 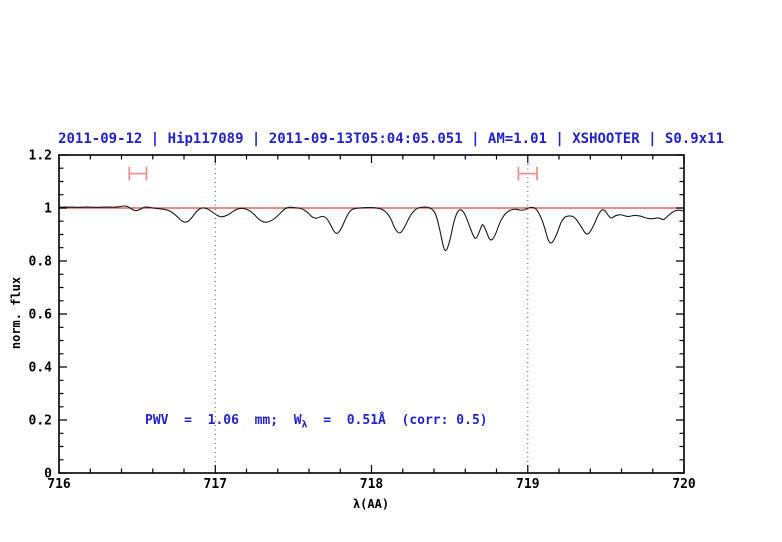 I want to click on lambda-subscript: λ, so click(x=304, y=425).